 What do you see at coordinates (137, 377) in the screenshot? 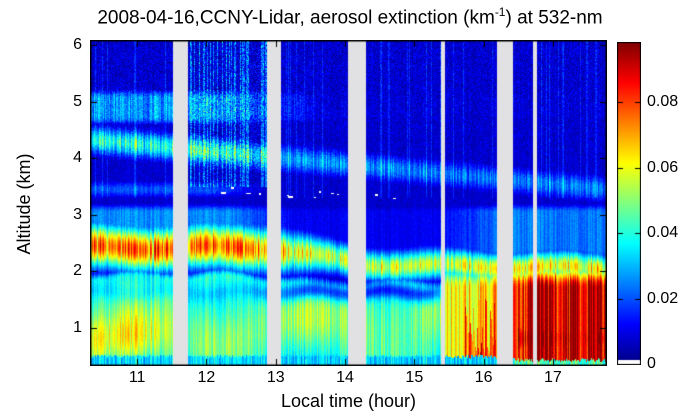
I see `x-tick-label: 11` at bounding box center [137, 377].